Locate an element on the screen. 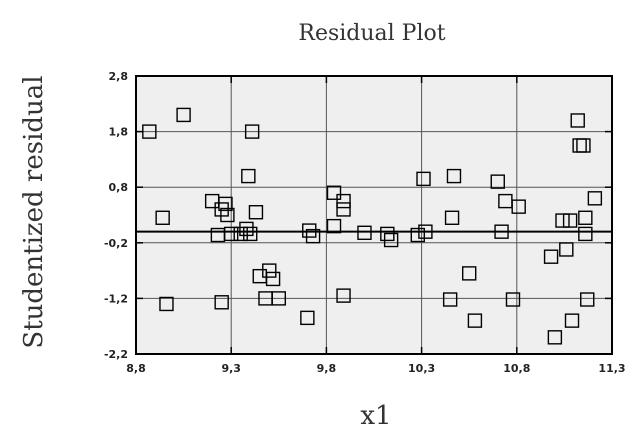 The height and width of the screenshot is (430, 625). y-tick-label: 1,8 is located at coordinates (119, 132).